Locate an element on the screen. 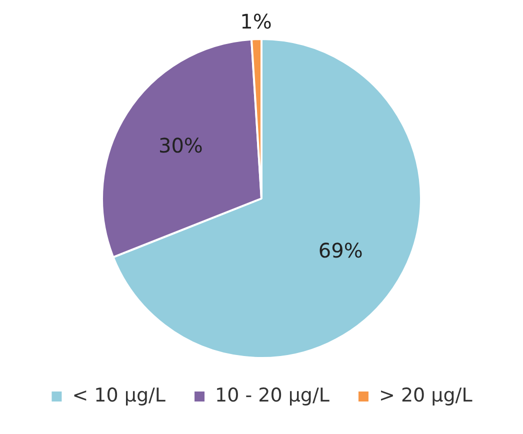 This screenshot has width=523, height=434. data-label: 30% is located at coordinates (180, 145).